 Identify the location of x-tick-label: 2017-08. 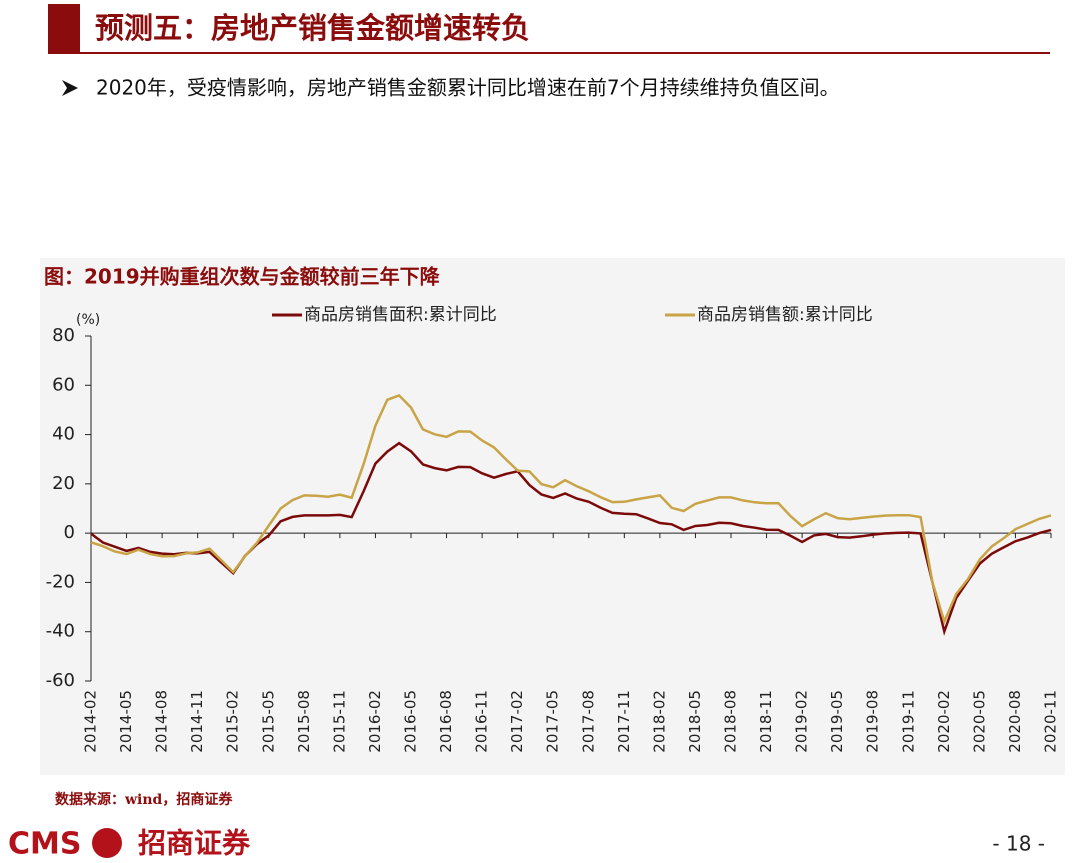
(588, 721).